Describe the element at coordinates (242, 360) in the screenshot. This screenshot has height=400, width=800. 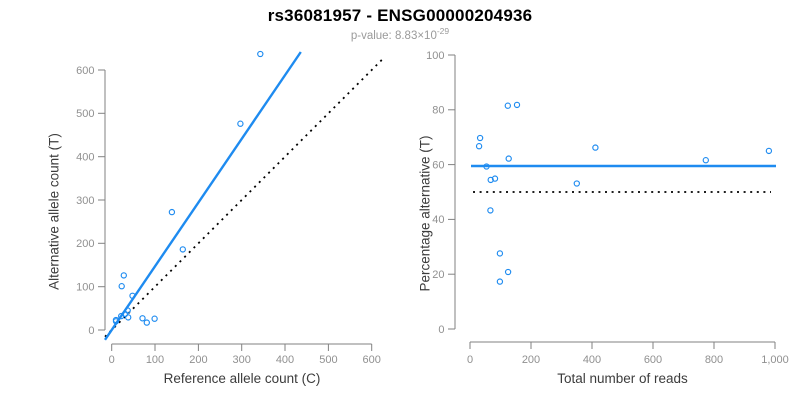
I see `x-tick-label: 300` at that location.